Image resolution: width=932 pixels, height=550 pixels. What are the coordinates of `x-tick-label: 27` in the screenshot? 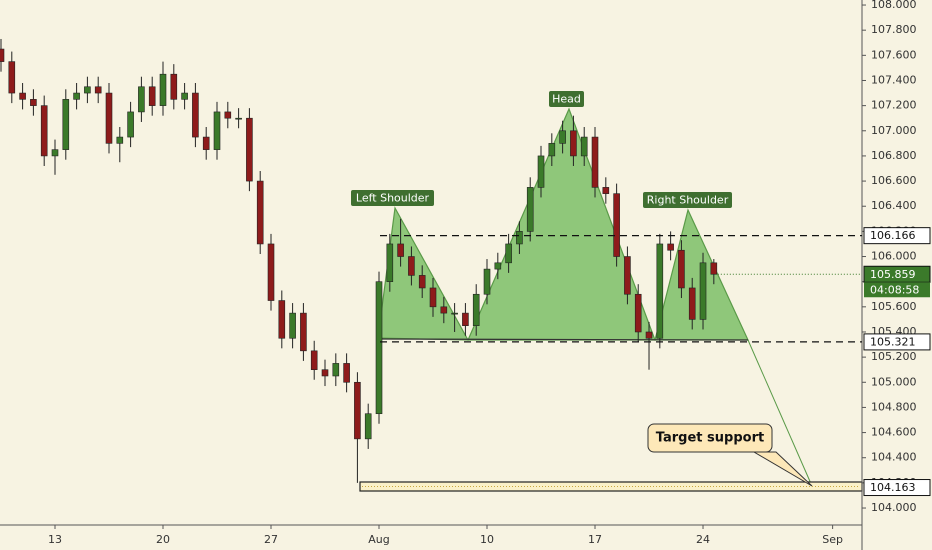 It's located at (271, 539).